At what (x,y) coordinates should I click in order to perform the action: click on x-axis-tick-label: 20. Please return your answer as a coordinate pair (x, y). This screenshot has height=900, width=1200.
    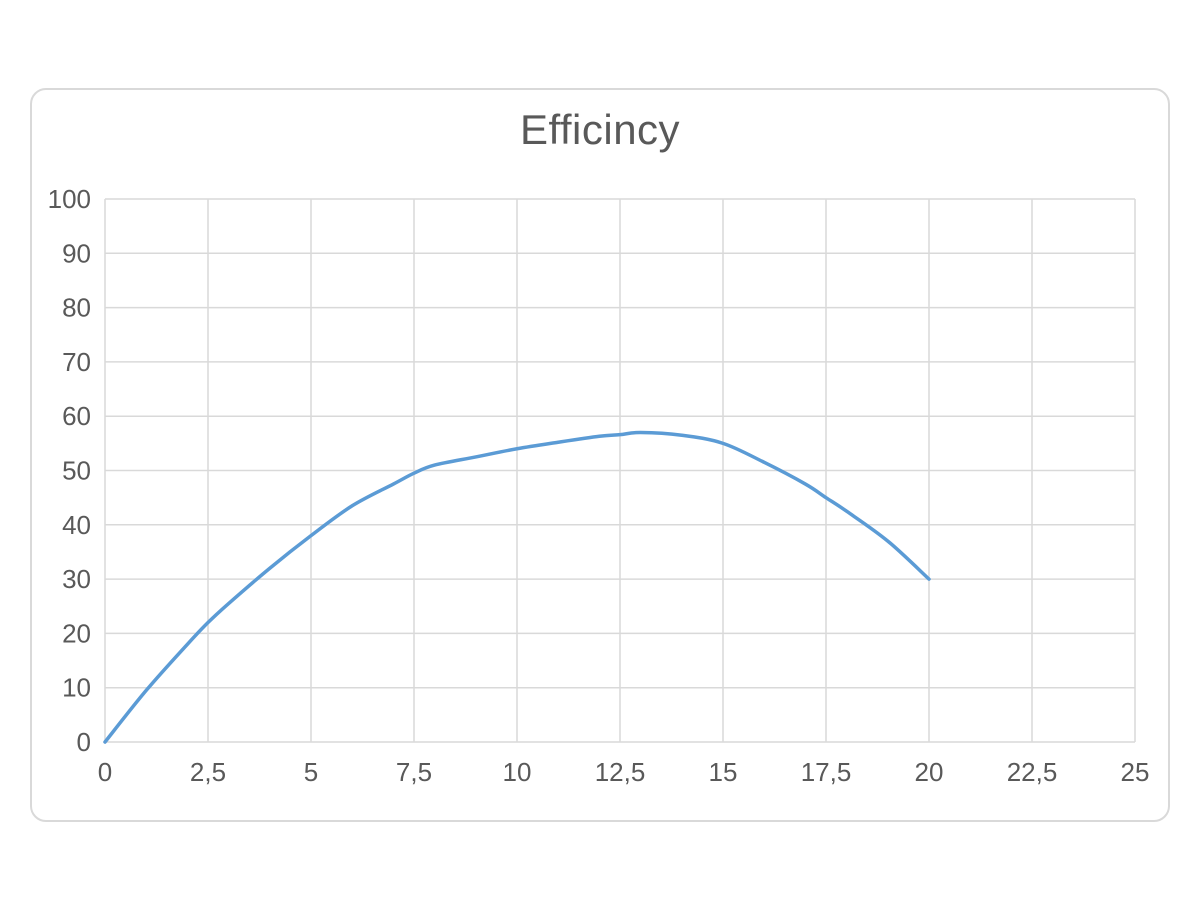
    Looking at the image, I should click on (929, 772).